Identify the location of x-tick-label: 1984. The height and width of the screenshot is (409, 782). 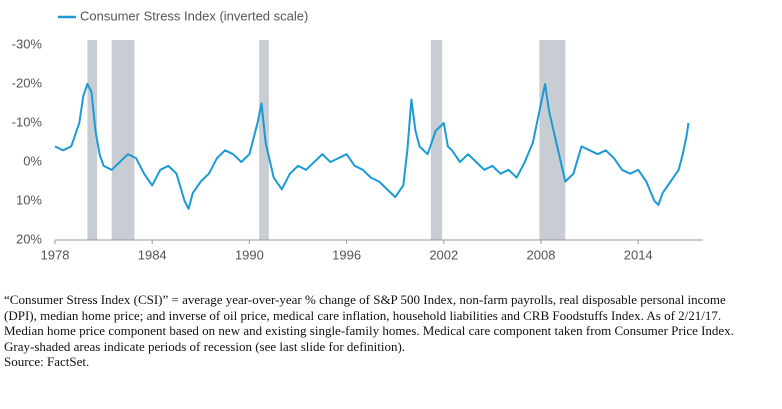
(152, 254).